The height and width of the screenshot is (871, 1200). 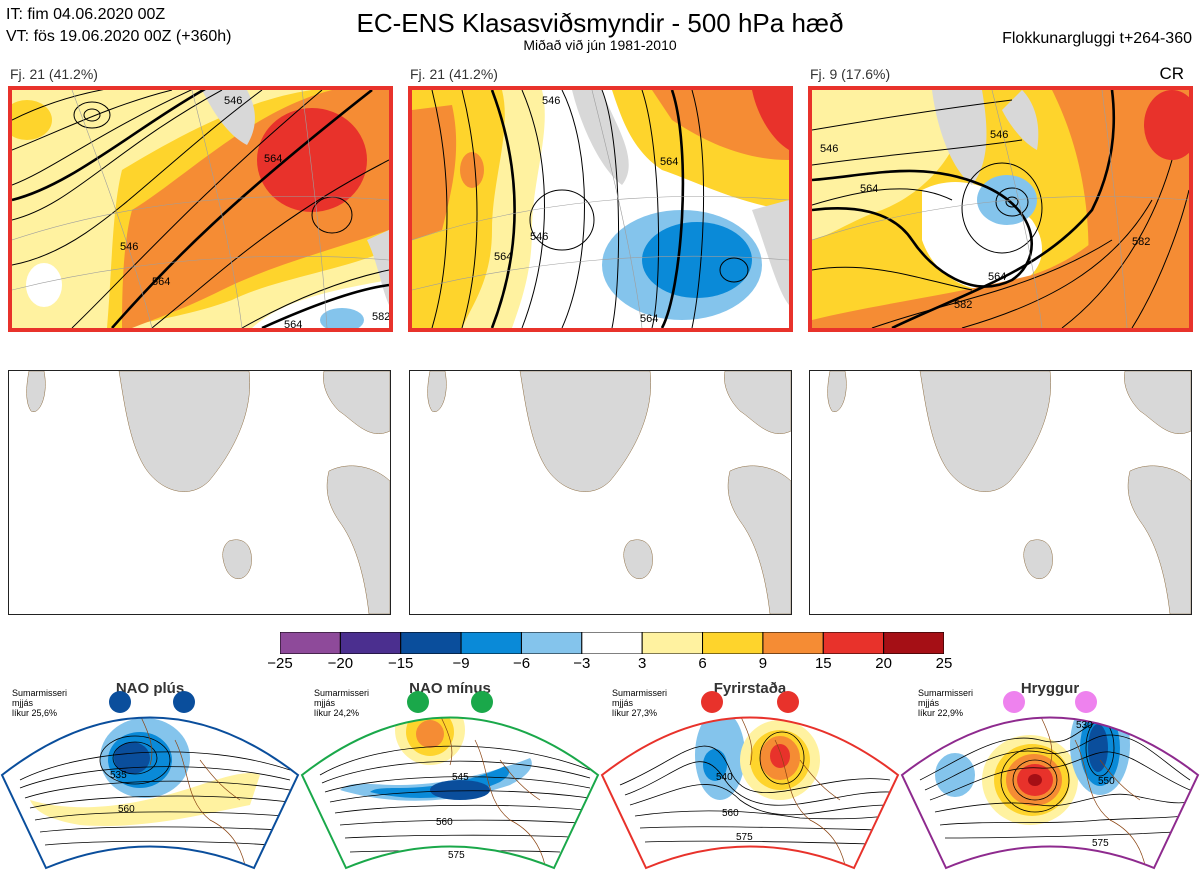 I want to click on cluster-map-1: 546 564 546 564 564 582, so click(x=200, y=209).